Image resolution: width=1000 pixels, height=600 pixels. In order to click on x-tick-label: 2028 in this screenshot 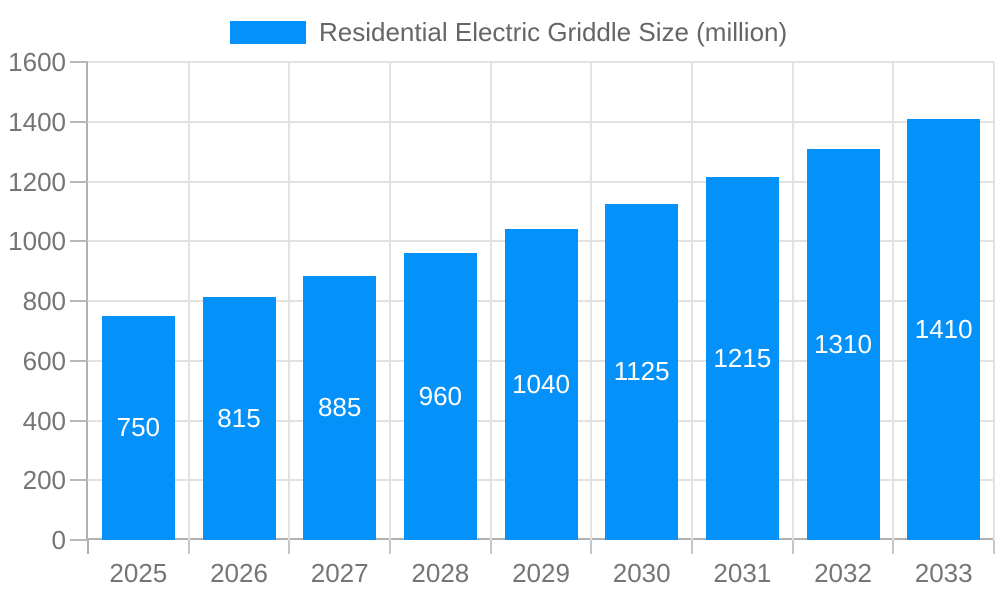, I will do `click(440, 573)`.